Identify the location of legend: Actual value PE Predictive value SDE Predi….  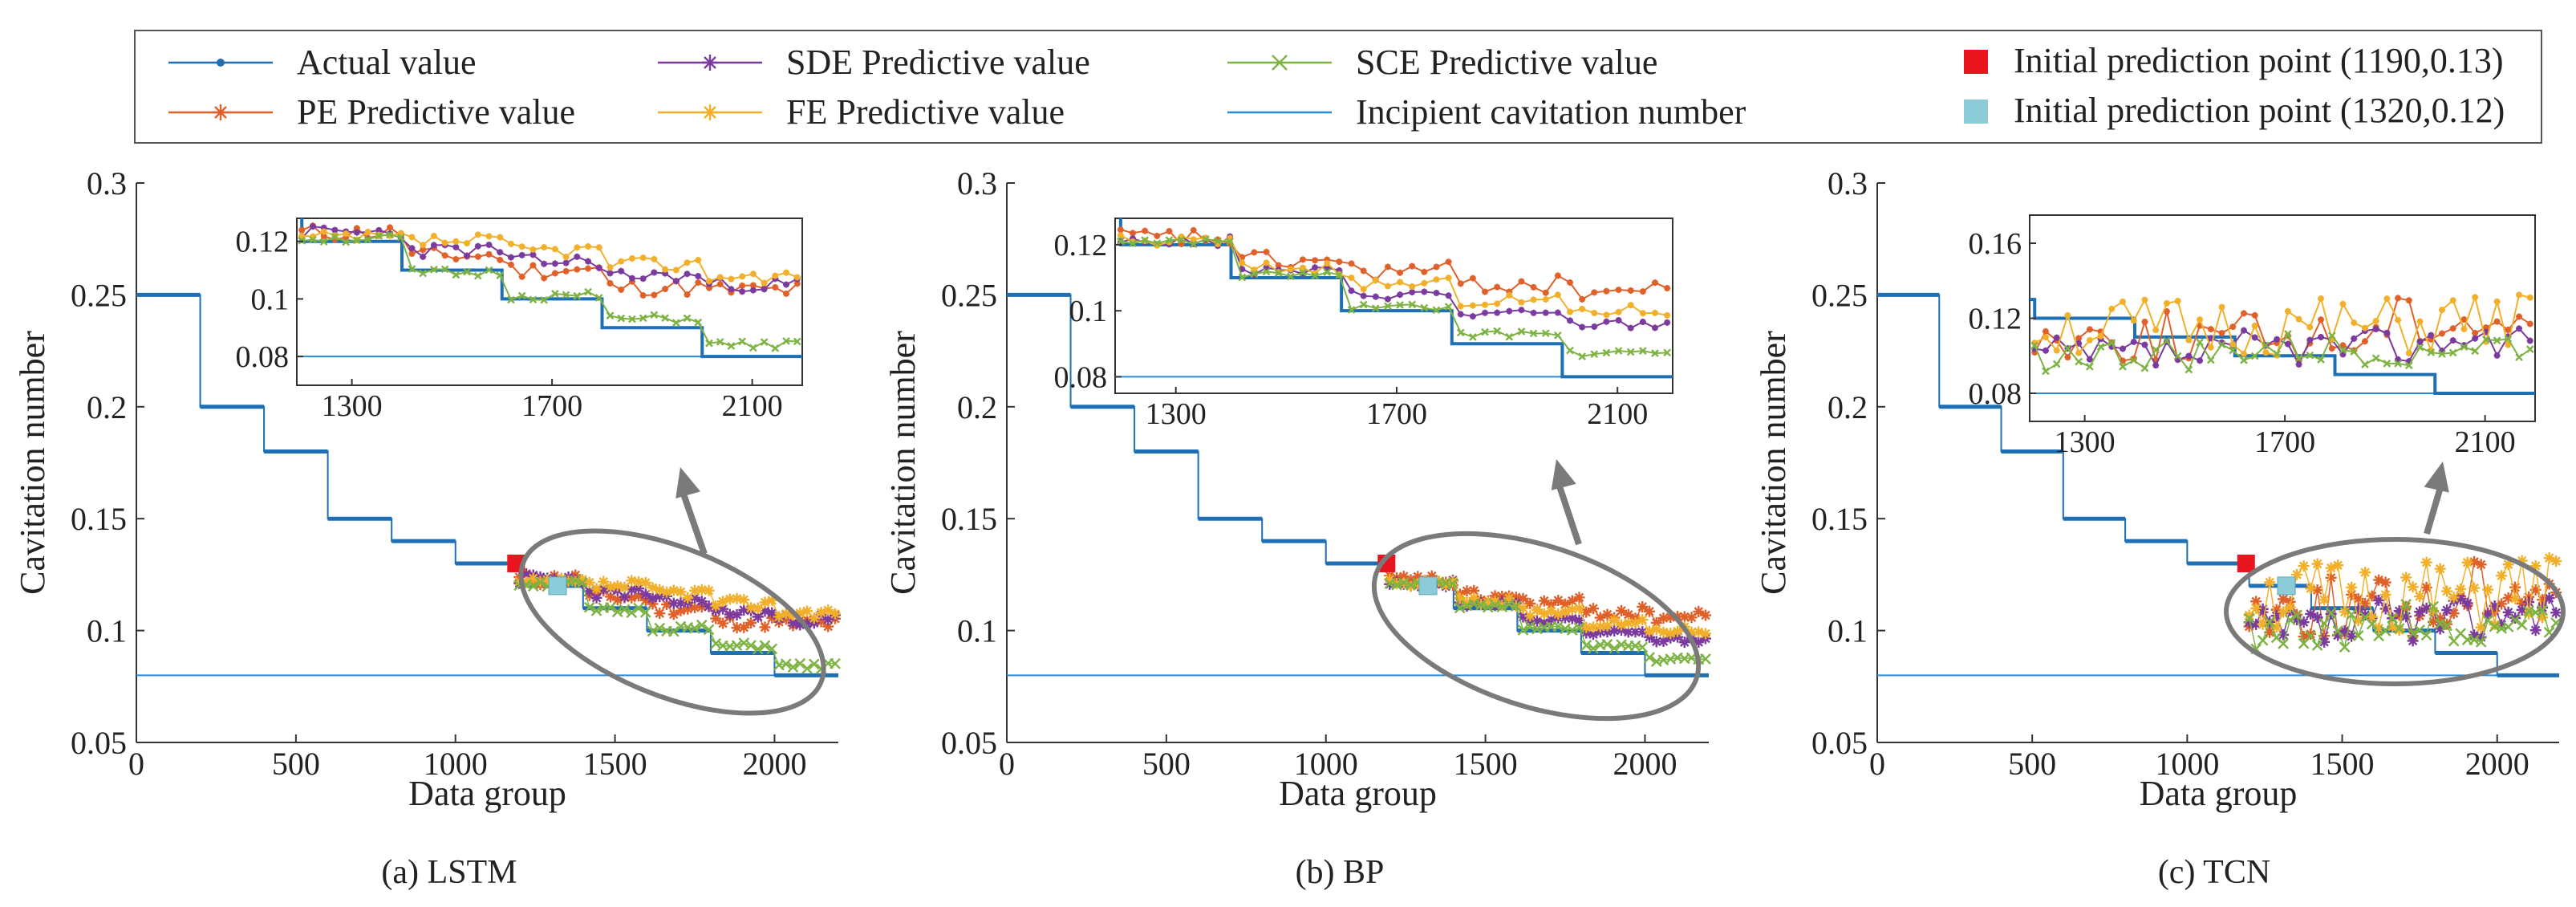
(1338, 87).